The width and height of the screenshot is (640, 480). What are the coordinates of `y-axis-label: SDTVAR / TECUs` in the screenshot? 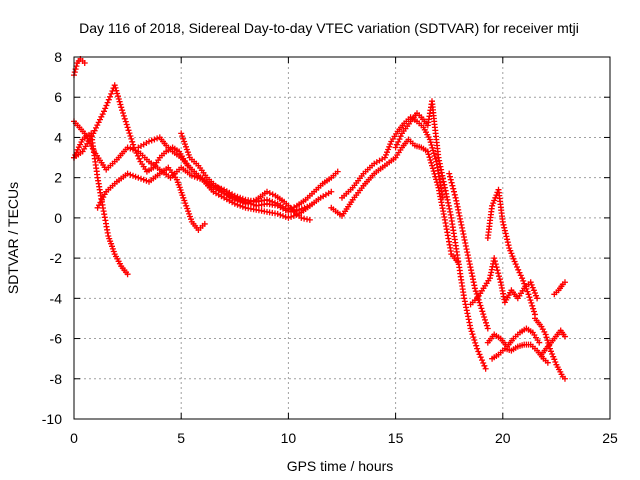 It's located at (13, 238).